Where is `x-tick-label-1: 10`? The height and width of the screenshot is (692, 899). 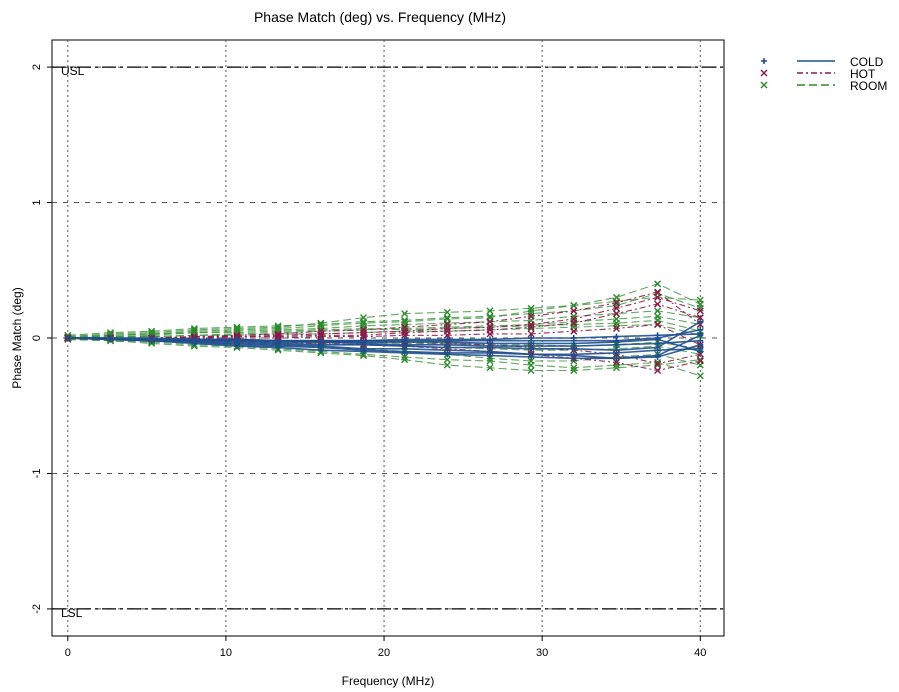
x-tick-label-1: 10 is located at coordinates (226, 653).